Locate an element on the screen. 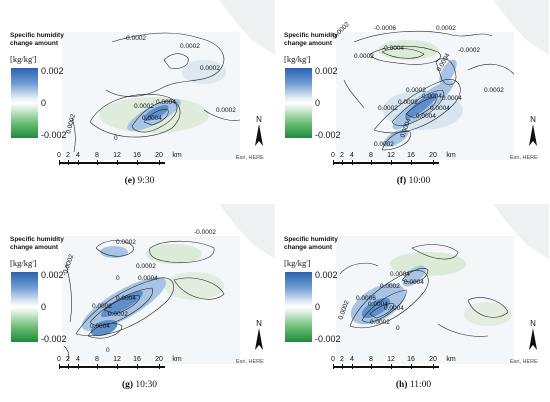 The width and height of the screenshot is (550, 402). contour-label: 0.0006 is located at coordinates (366, 298).